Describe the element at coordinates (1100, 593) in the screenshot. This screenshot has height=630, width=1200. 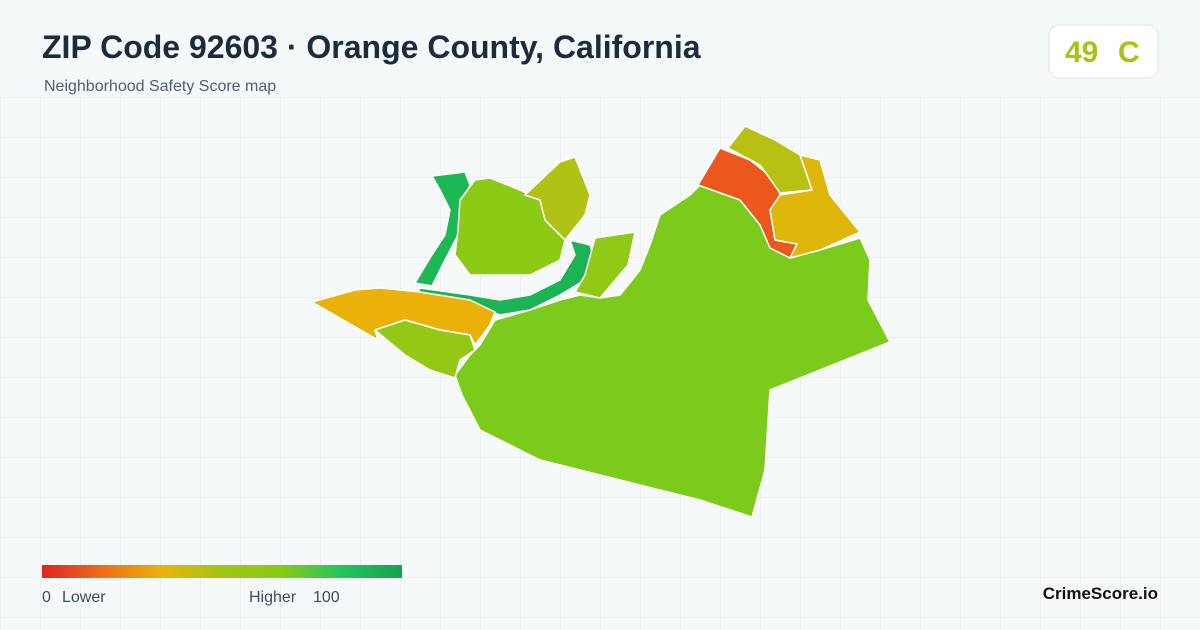
I see `brand: CrimeScore.io` at that location.